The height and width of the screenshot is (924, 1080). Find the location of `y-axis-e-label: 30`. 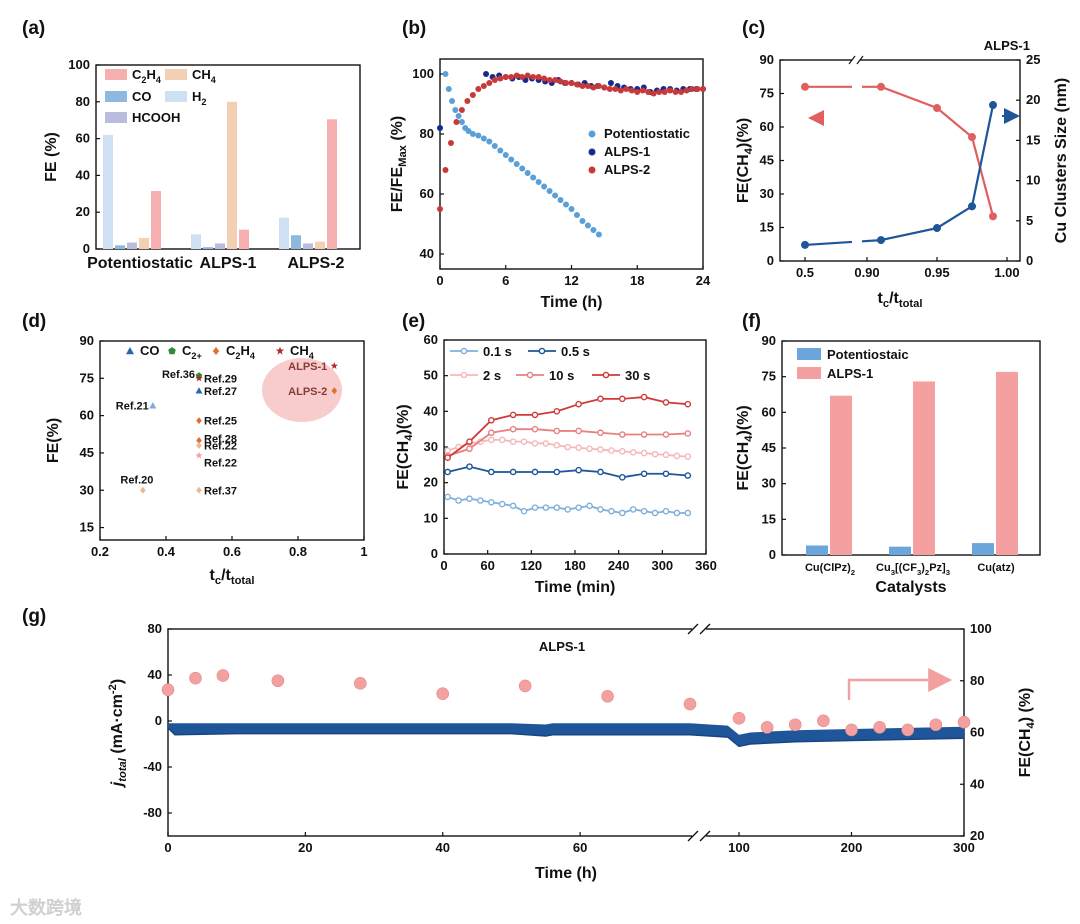

y-axis-e-label: 30 is located at coordinates (431, 446).